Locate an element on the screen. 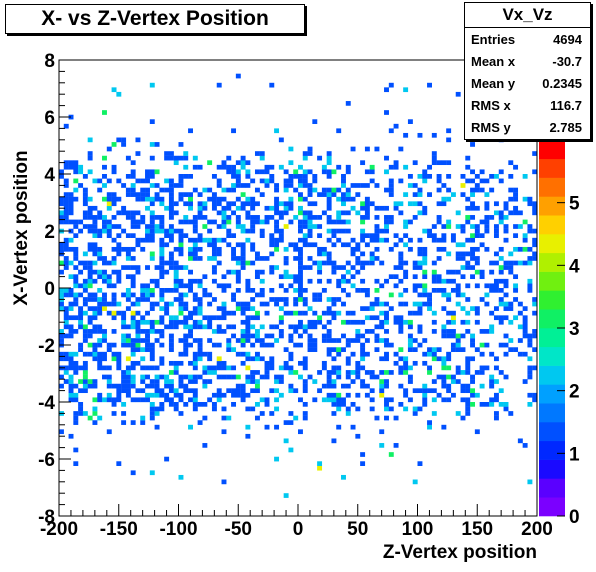 The image size is (596, 572). y-tick-label: 0 is located at coordinates (49, 289).